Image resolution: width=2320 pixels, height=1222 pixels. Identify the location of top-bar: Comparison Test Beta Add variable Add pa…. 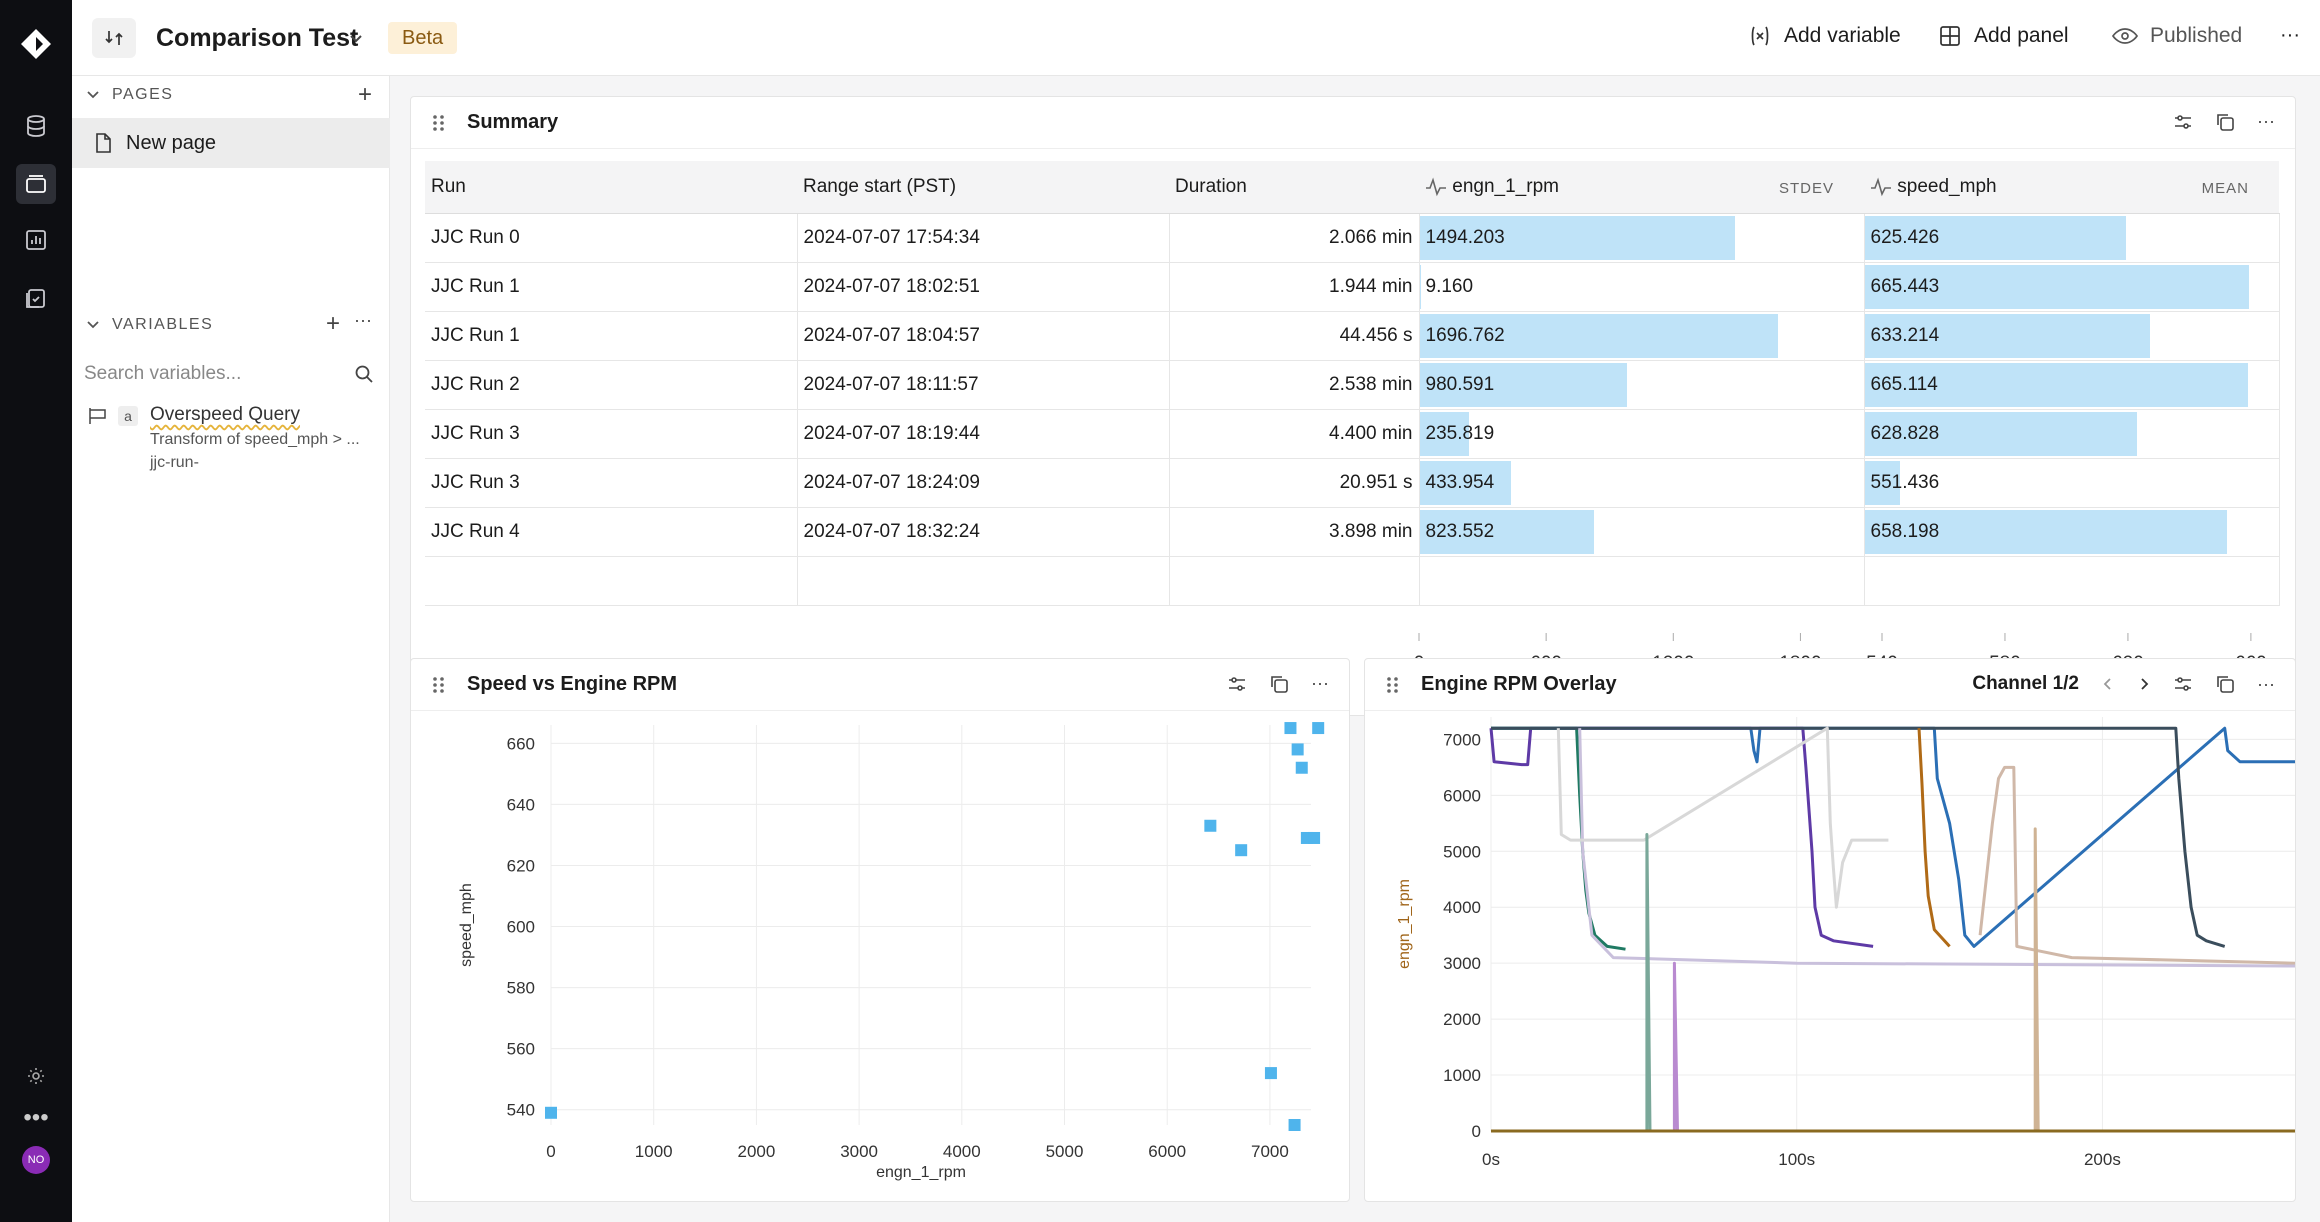
(1196, 38).